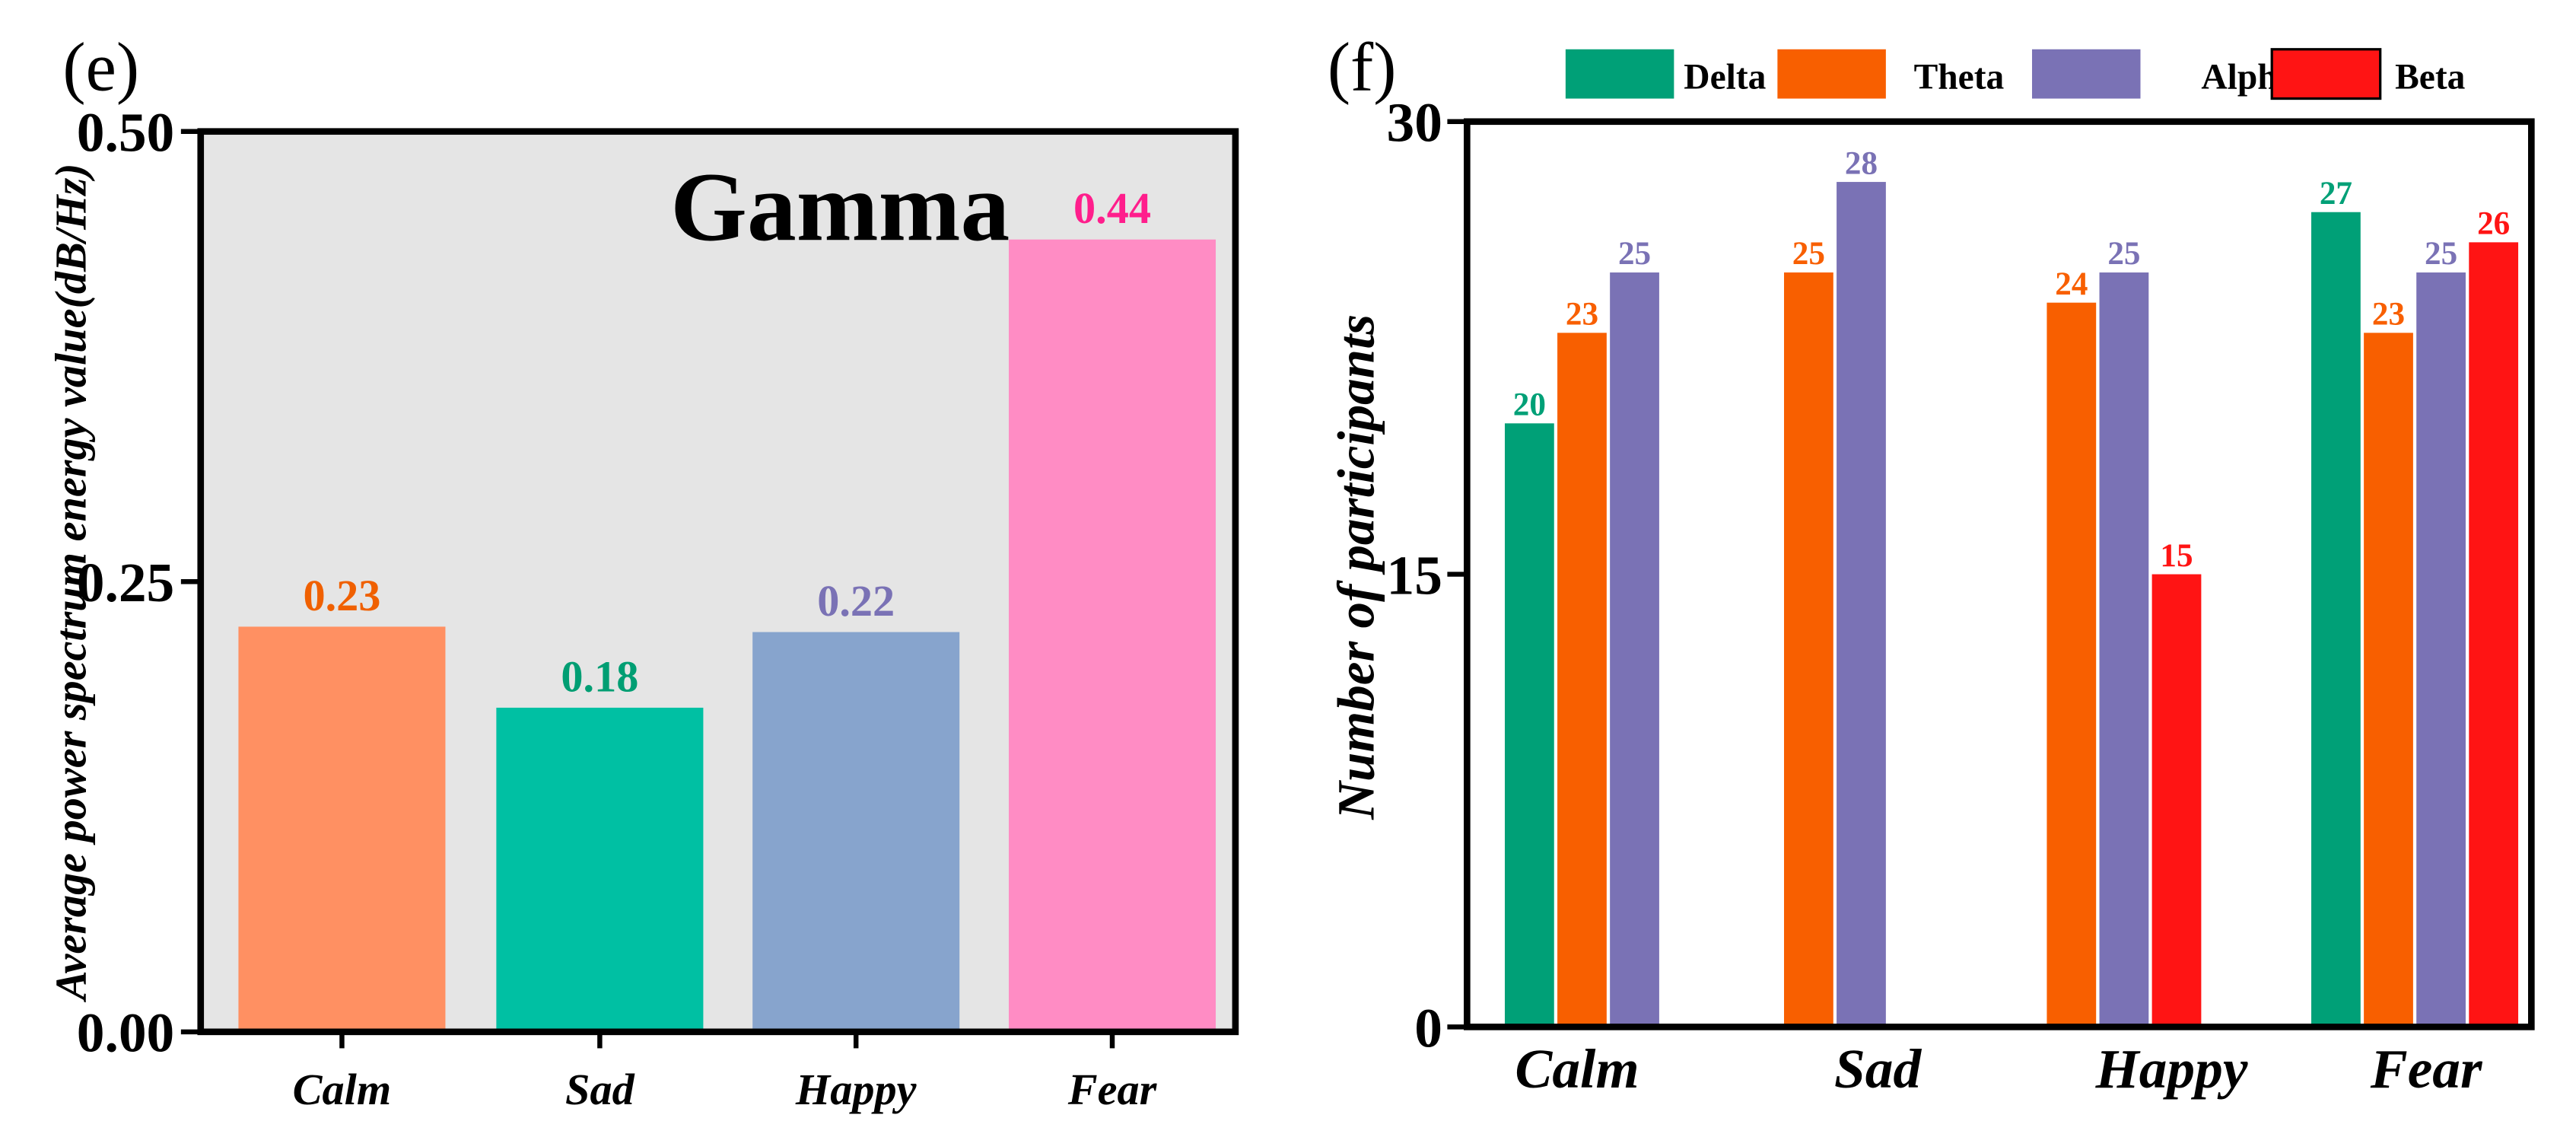 Image resolution: width=2576 pixels, height=1137 pixels. What do you see at coordinates (856, 832) in the screenshot?
I see `bar-happy` at bounding box center [856, 832].